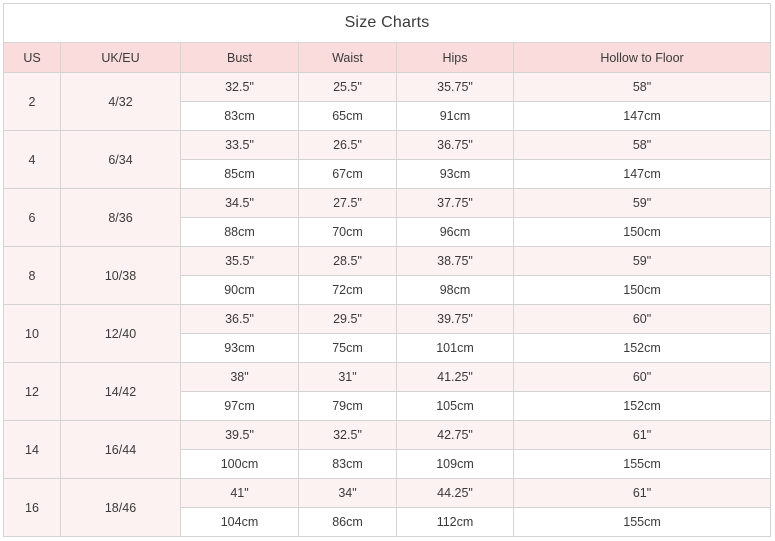 This screenshot has height=541, width=775. I want to click on column-header-bust: Bust, so click(239, 57).